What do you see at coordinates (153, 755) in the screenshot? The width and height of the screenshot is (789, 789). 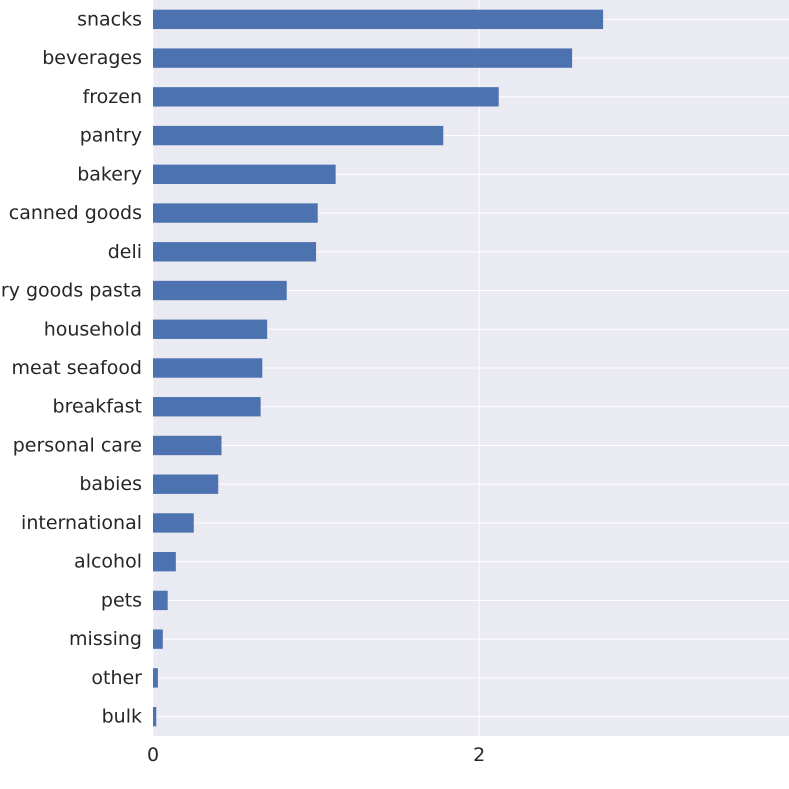 I see `x-tick-label: 0` at bounding box center [153, 755].